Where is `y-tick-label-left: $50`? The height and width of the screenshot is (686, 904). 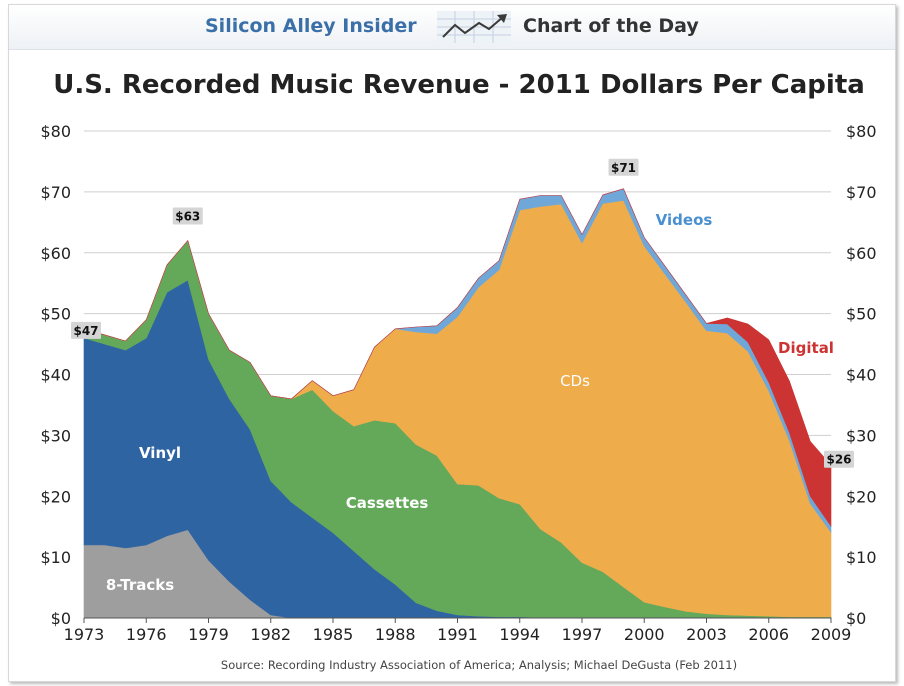
y-tick-label-left: $50 is located at coordinates (55, 314).